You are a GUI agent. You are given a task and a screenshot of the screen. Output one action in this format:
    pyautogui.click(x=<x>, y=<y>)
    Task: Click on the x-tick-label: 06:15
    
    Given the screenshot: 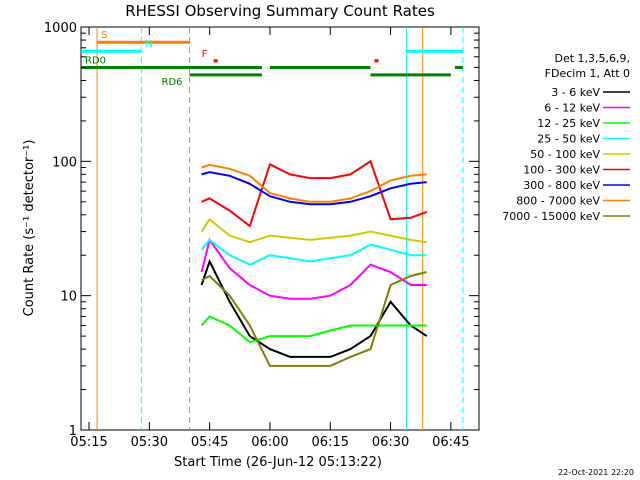 What is the action you would take?
    pyautogui.click(x=330, y=442)
    